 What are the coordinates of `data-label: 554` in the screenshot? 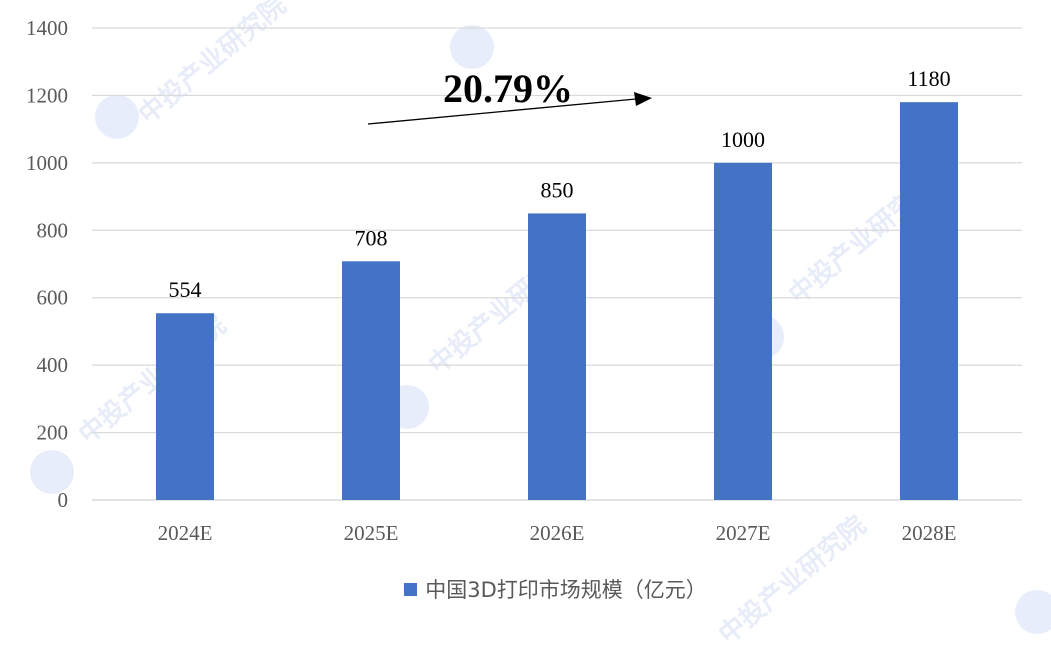 It's located at (185, 289).